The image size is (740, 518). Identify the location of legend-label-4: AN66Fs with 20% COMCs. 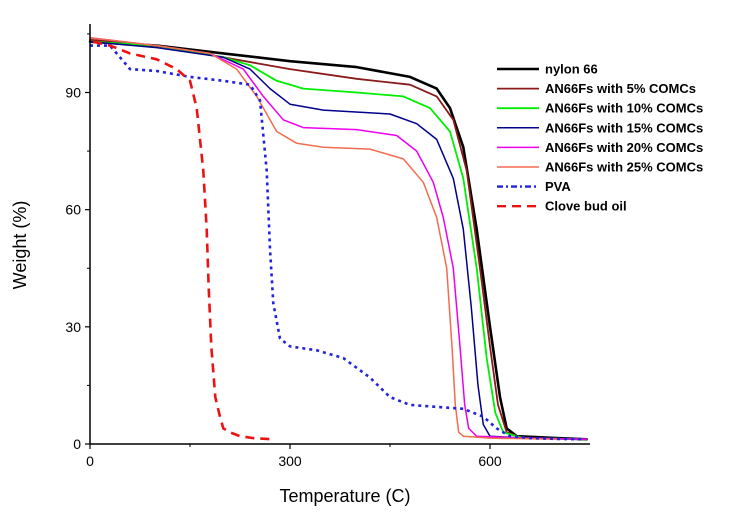
(624, 147).